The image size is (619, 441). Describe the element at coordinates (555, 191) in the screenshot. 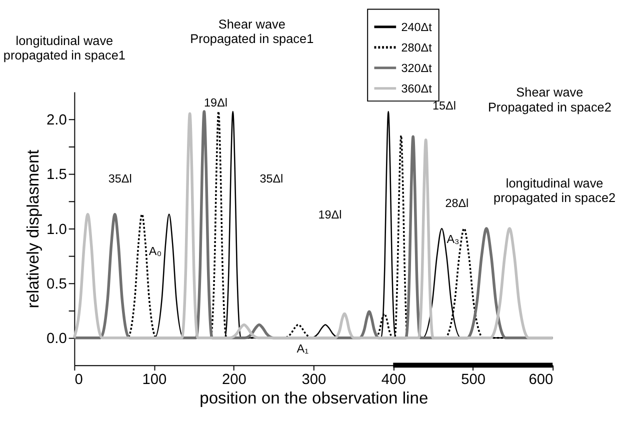

I see `annotation: longitudinal wave propagated in space2` at that location.